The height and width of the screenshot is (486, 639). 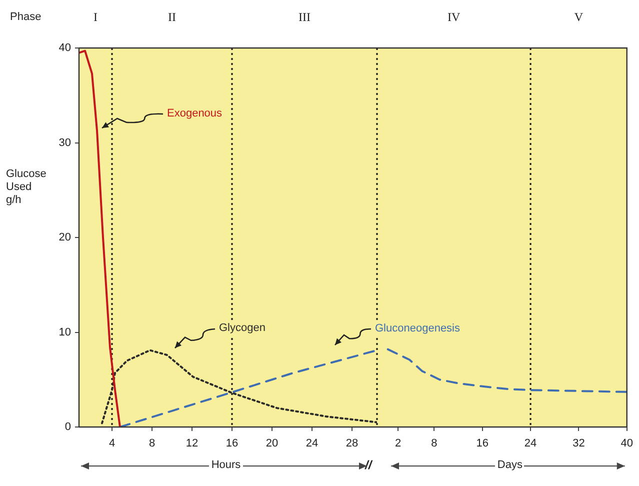 What do you see at coordinates (192, 444) in the screenshot?
I see `x-tick-label: 12` at bounding box center [192, 444].